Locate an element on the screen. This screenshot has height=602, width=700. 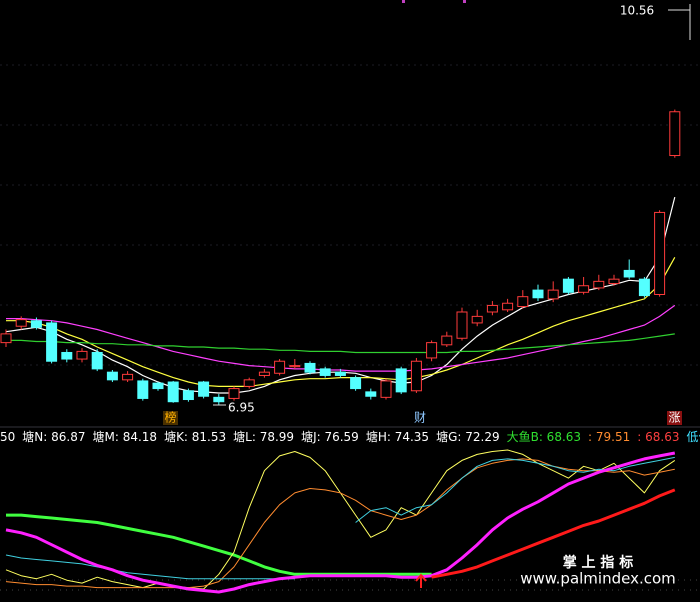
signal-arrow is located at coordinates (421, 580).